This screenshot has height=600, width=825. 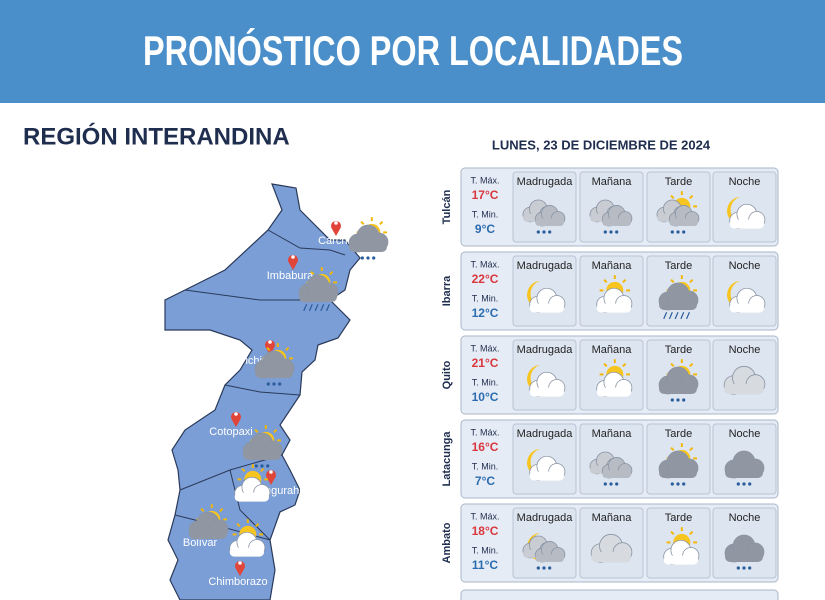 I want to click on pin-dot, so click(x=240, y=563).